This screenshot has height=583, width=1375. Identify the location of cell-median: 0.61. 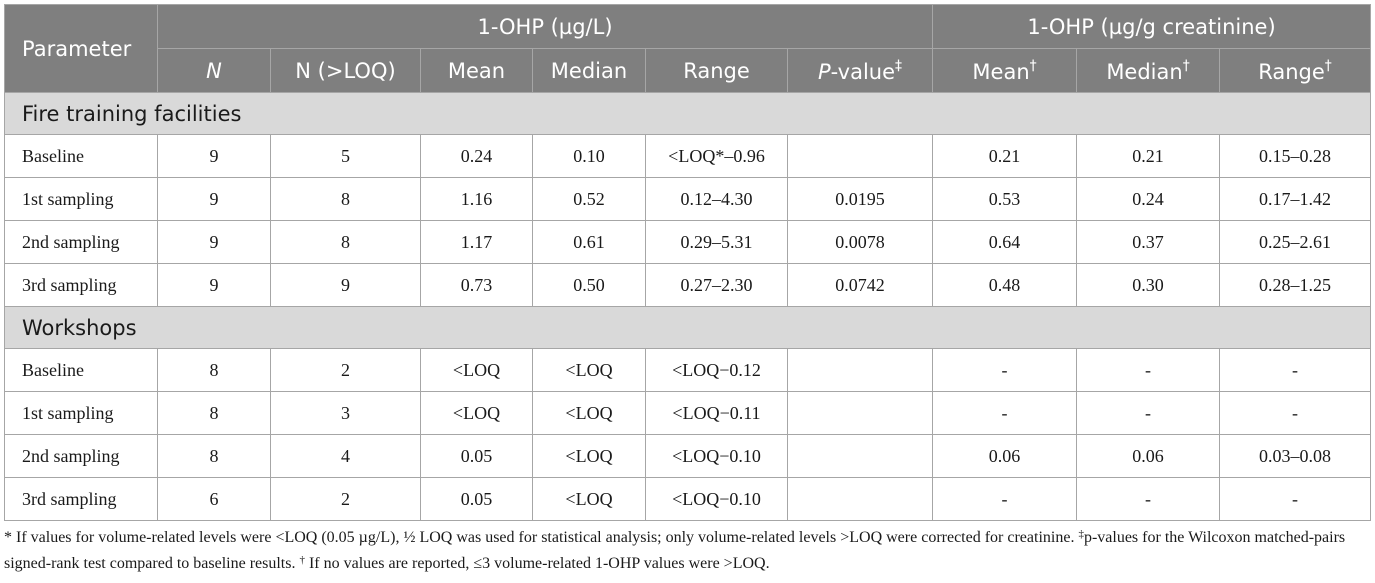
(589, 242).